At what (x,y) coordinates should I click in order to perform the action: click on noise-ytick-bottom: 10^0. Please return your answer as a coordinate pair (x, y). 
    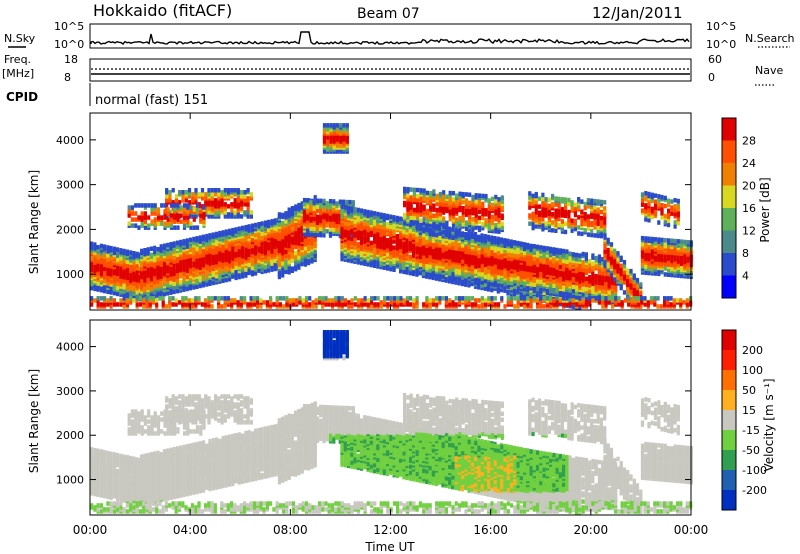
    Looking at the image, I should click on (69, 44).